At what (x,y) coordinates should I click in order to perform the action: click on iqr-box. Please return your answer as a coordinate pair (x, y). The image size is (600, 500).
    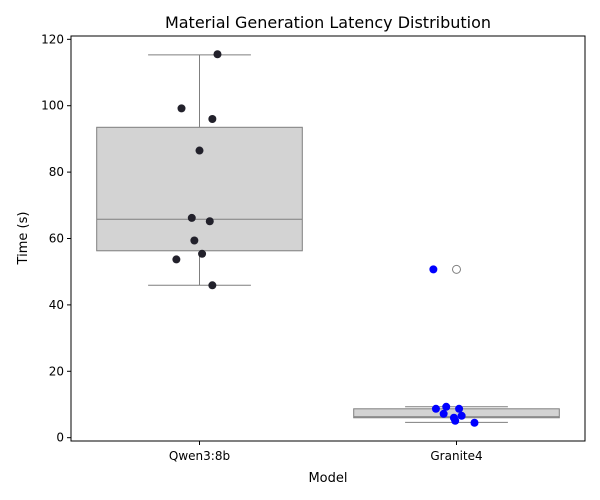
    Looking at the image, I should click on (199, 189).